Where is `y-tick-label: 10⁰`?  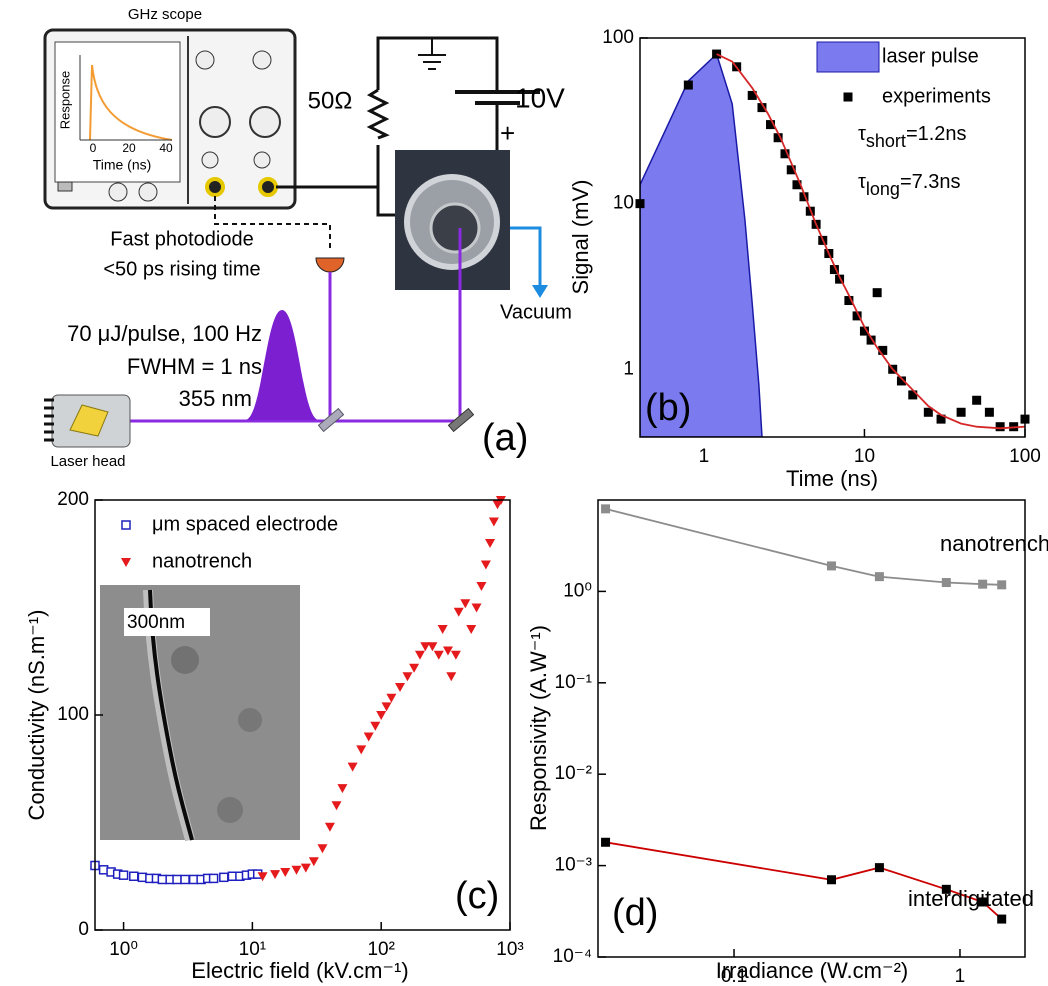 y-tick-label: 10⁰ is located at coordinates (577, 590).